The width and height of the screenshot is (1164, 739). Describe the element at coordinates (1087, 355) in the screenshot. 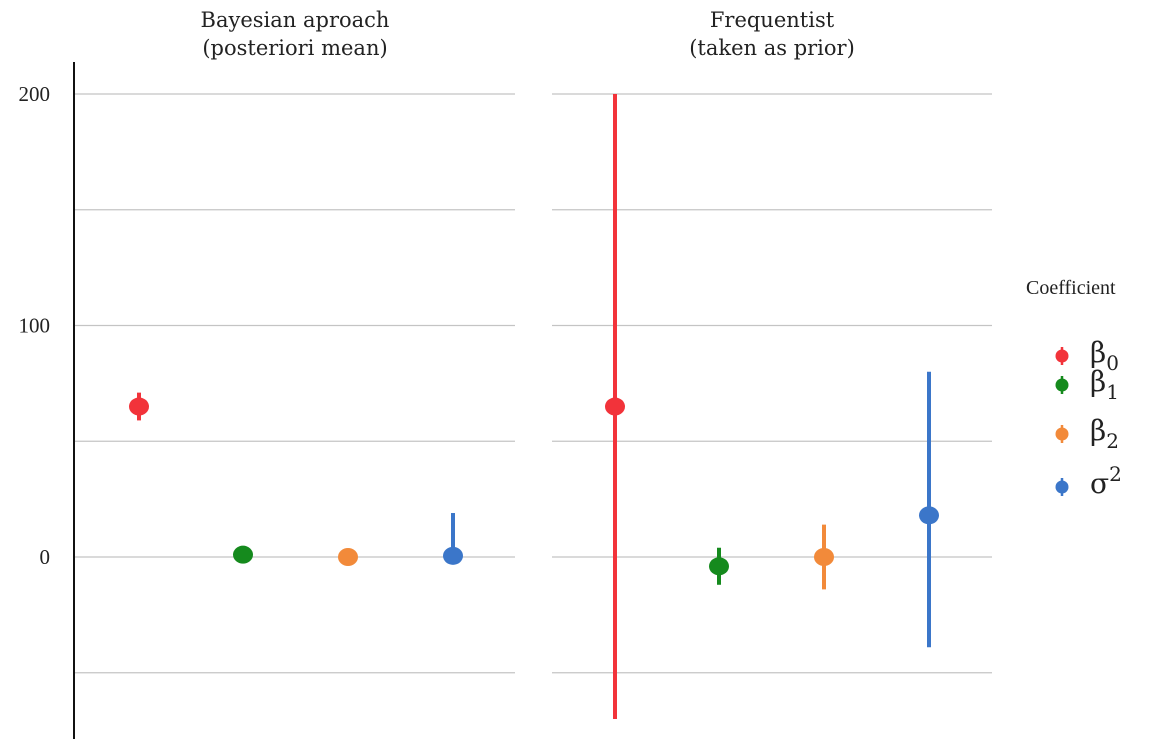

I see `legend-item-b0: β0` at that location.